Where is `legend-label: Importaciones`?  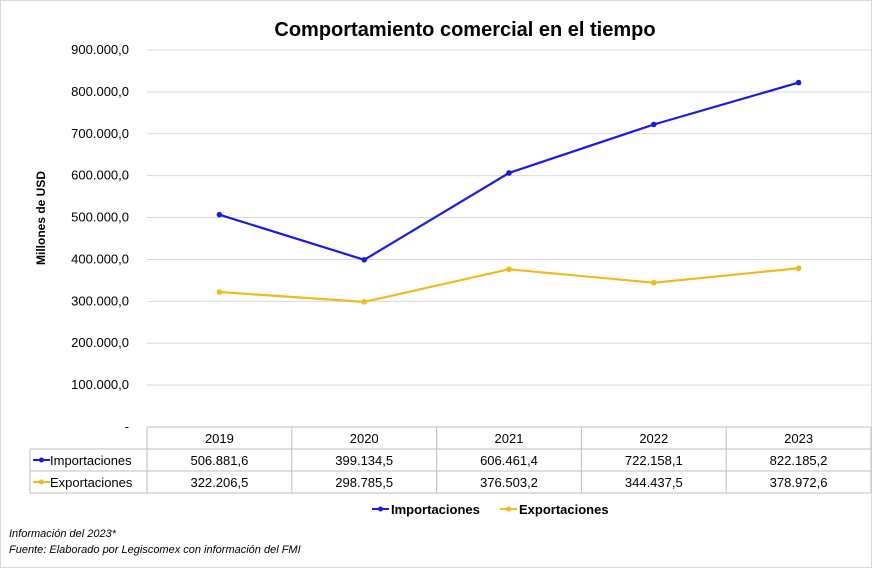 legend-label: Importaciones is located at coordinates (435, 509).